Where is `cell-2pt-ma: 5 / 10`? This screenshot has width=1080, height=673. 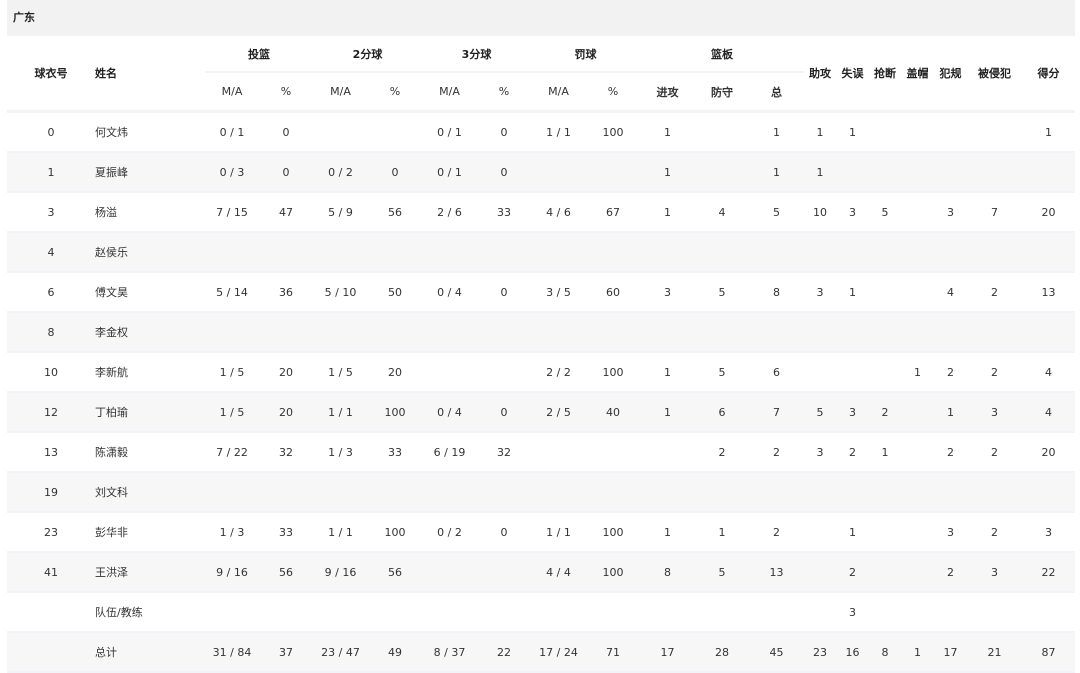 cell-2pt-ma: 5 / 10 is located at coordinates (340, 292).